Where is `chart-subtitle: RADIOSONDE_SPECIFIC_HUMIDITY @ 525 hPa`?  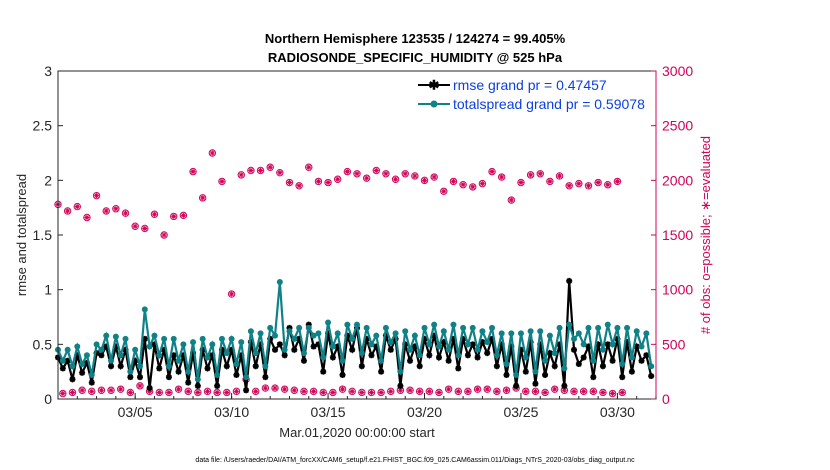 chart-subtitle: RADIOSONDE_SPECIFIC_HUMIDITY @ 525 hPa is located at coordinates (415, 57).